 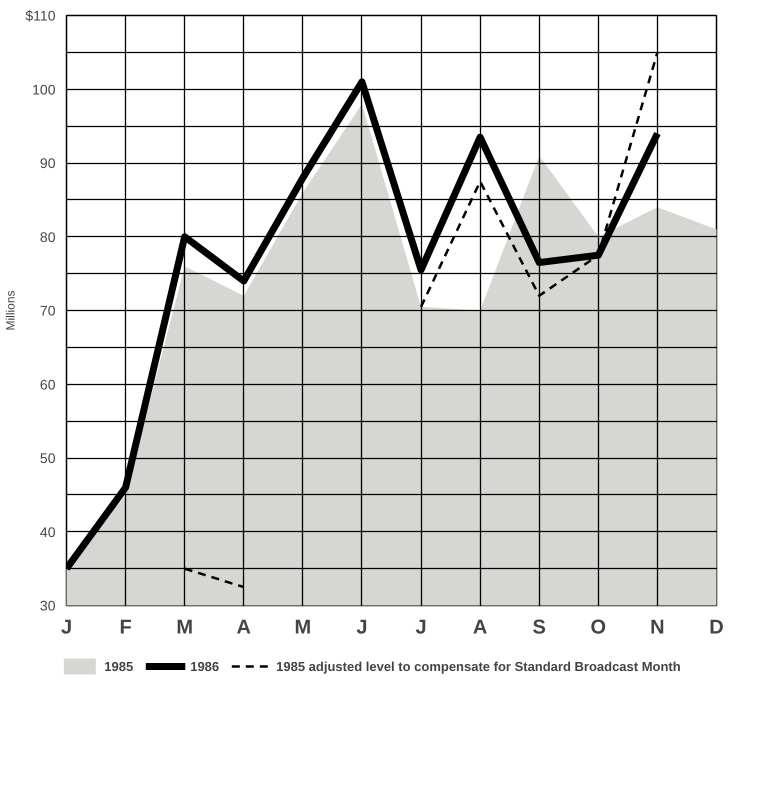 What do you see at coordinates (48, 310) in the screenshot?
I see `y-tick-label: 70` at bounding box center [48, 310].